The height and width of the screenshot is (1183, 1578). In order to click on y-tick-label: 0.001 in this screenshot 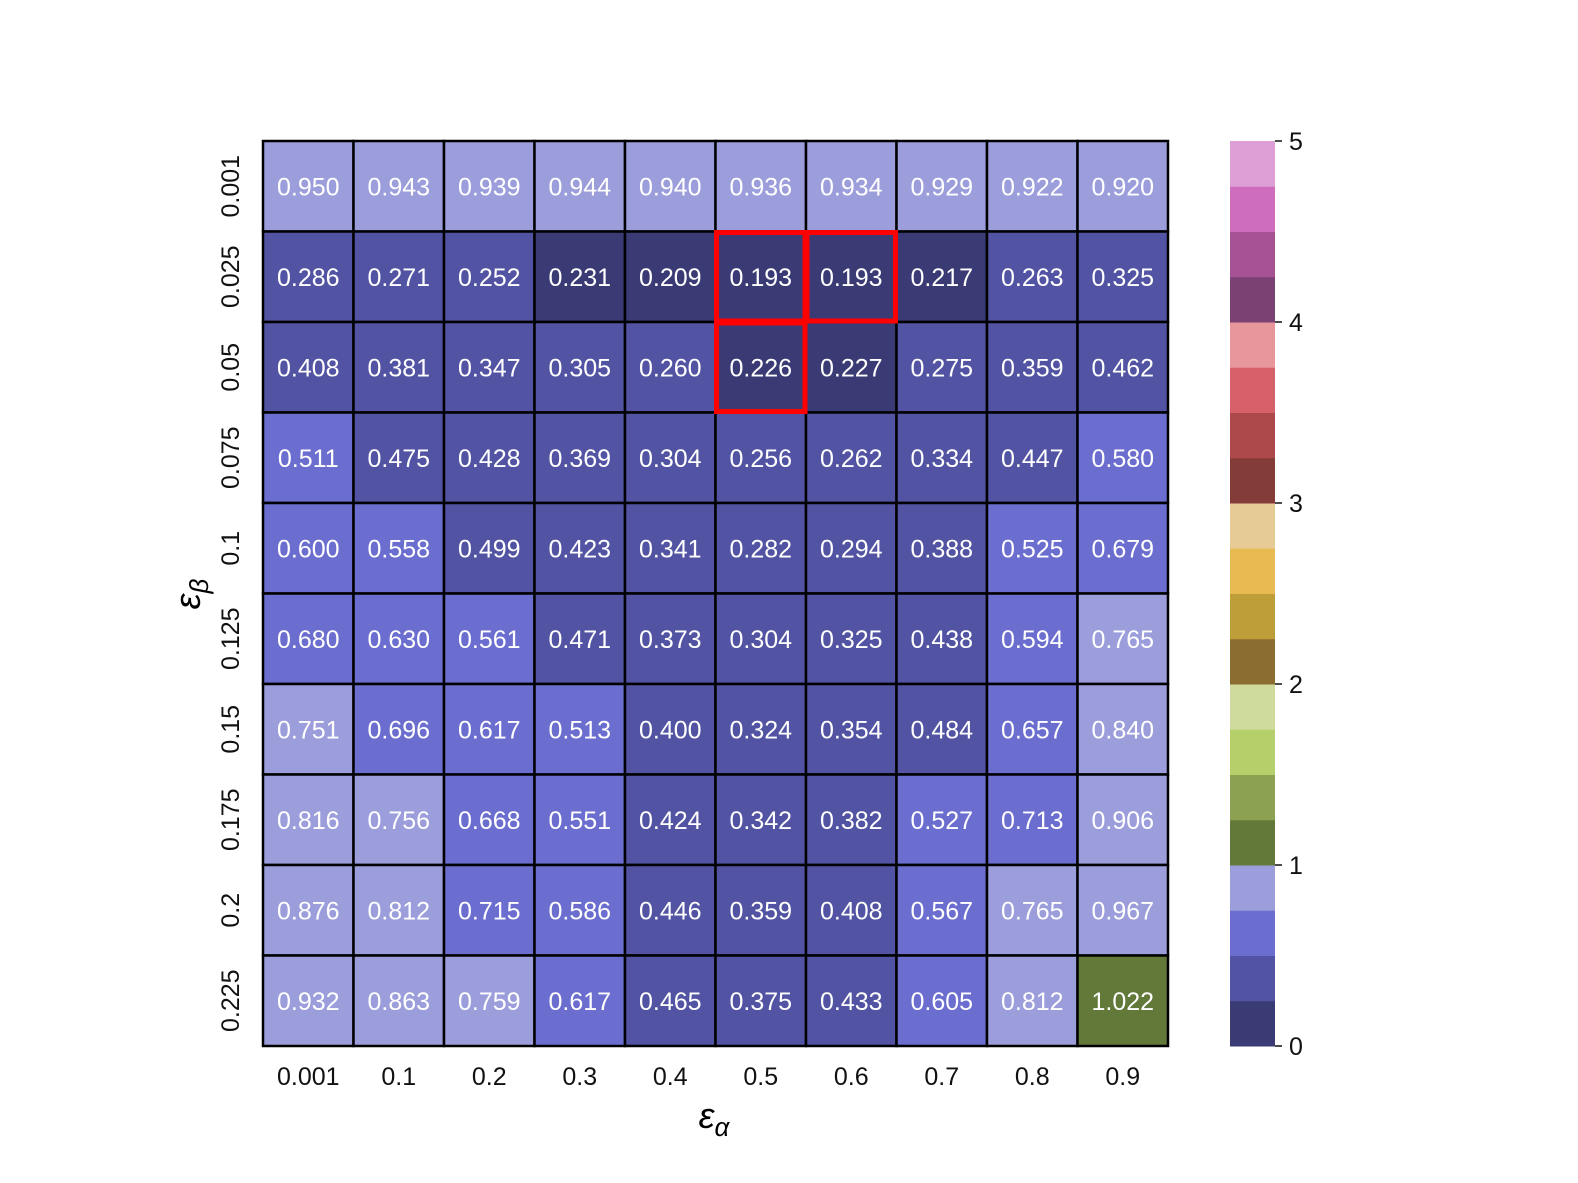, I will do `click(231, 186)`.